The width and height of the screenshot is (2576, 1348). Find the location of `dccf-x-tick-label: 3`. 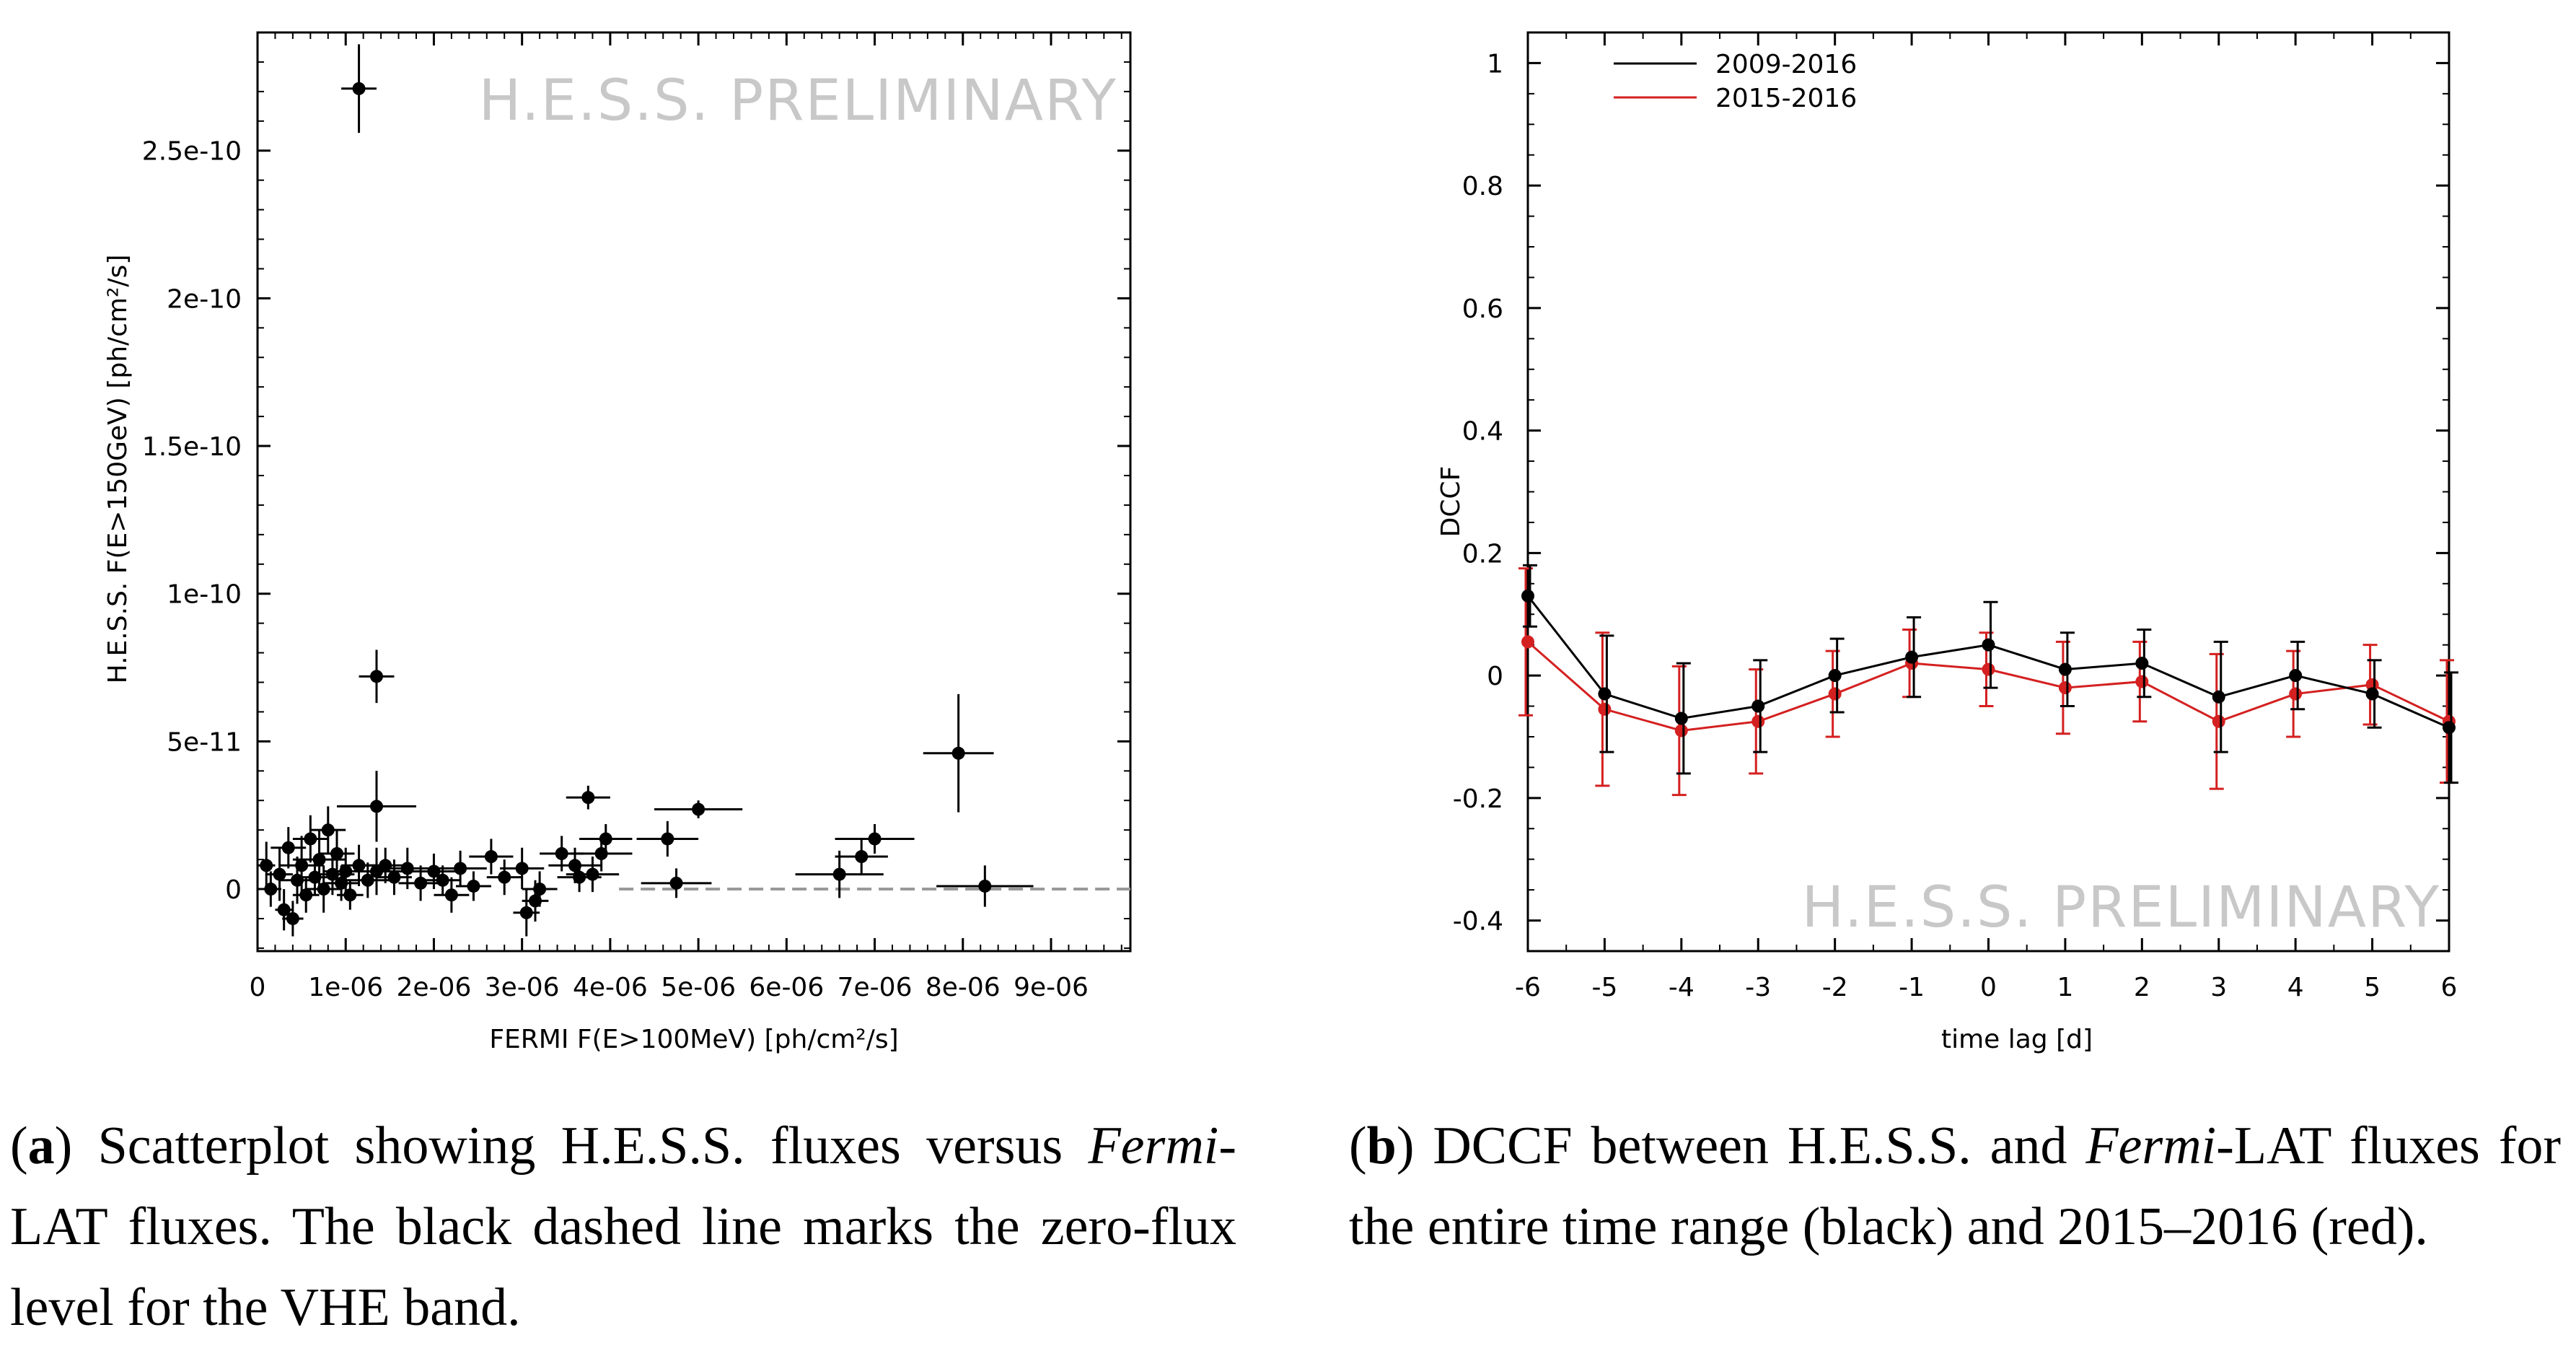

dccf-x-tick-label: 3 is located at coordinates (2218, 987).